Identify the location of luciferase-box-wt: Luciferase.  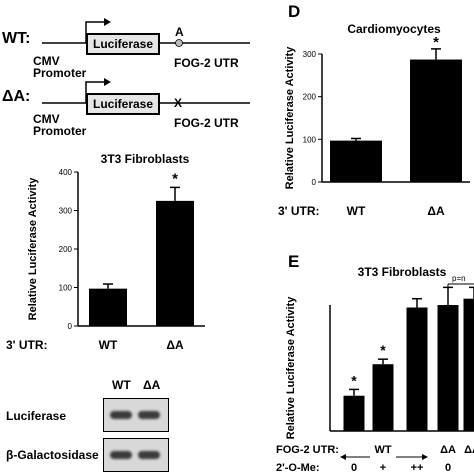
(123, 44).